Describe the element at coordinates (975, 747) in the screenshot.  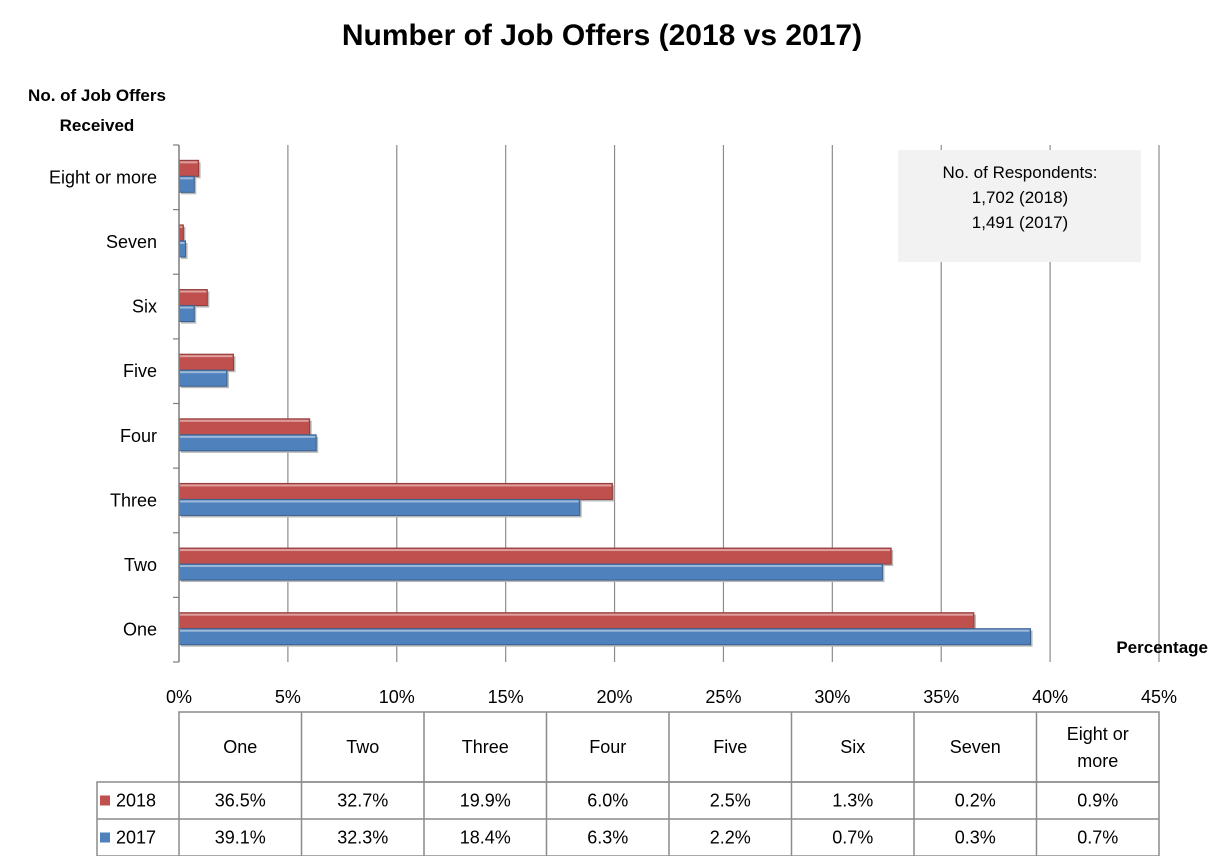
I see `table-header-cell: Seven` at that location.